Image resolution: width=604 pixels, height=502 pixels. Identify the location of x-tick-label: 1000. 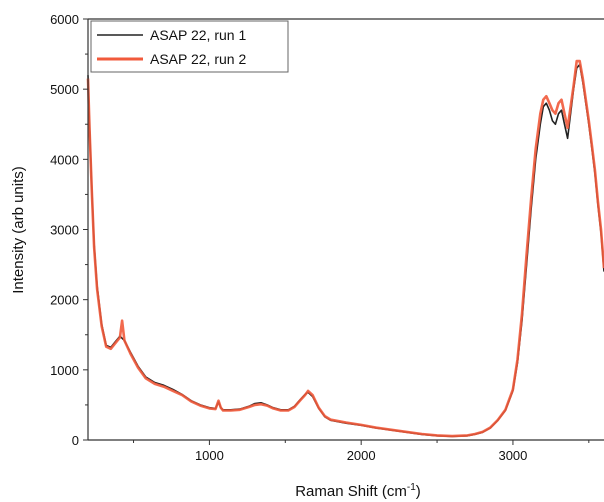
(209, 455).